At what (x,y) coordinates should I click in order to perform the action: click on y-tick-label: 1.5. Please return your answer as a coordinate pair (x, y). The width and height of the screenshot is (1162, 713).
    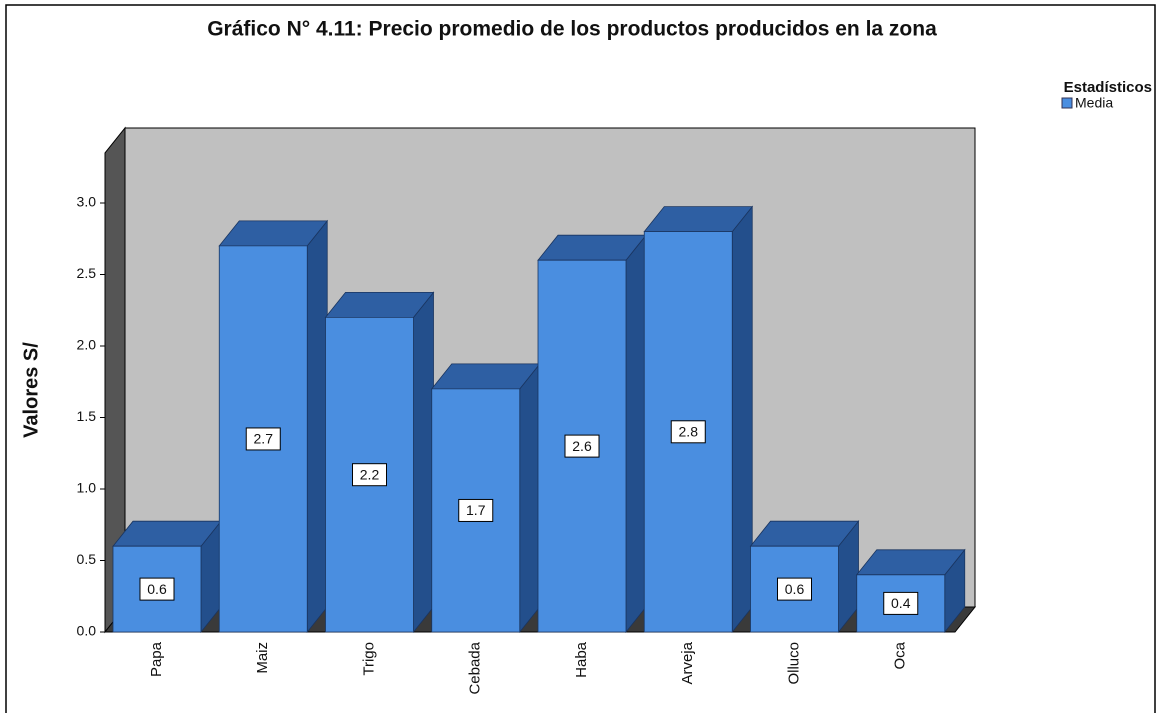
    Looking at the image, I should click on (87, 416).